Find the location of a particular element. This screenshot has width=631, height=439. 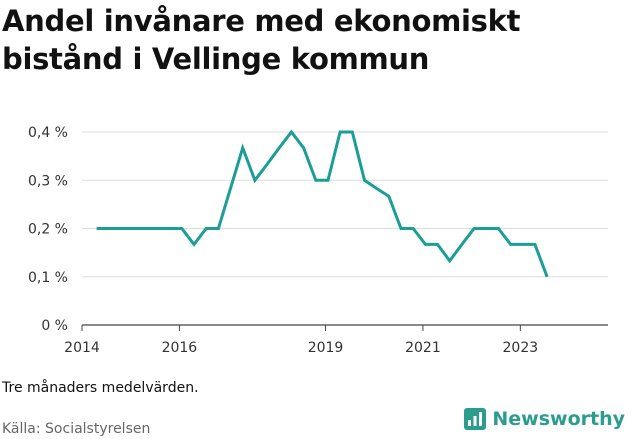

chart-note: Tre månaders medelvärden. is located at coordinates (100, 388).